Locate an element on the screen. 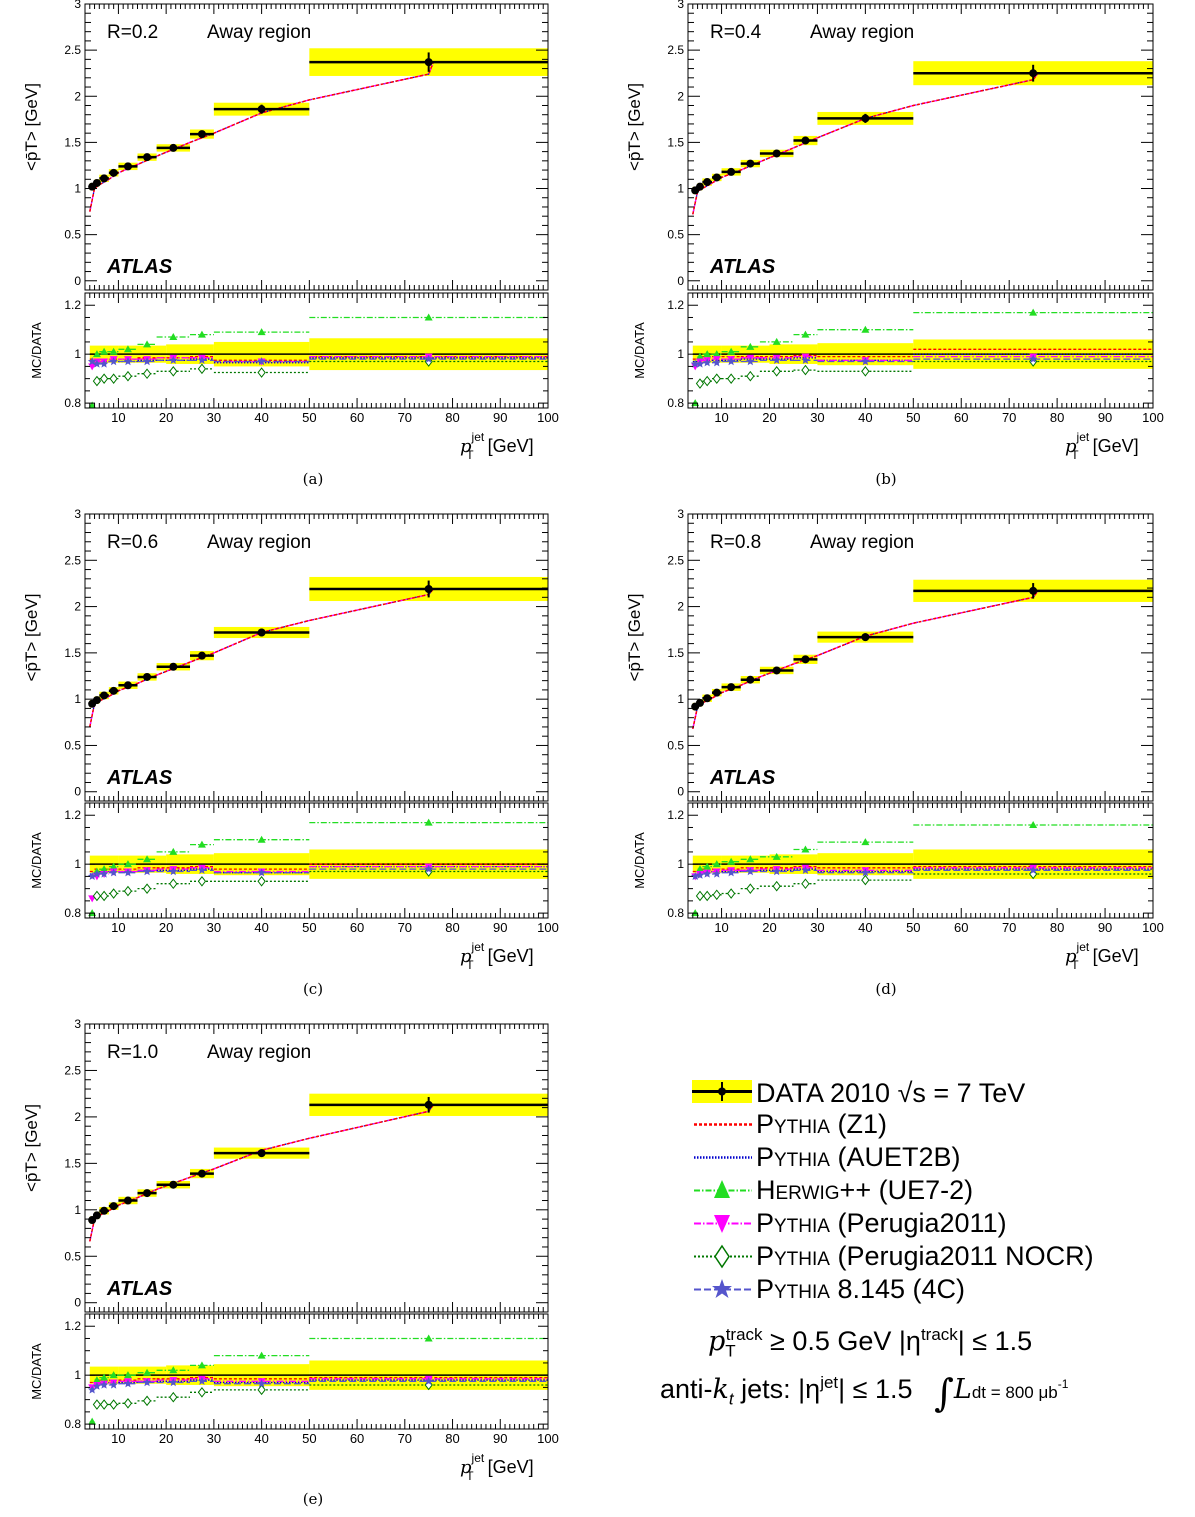 The image size is (1195, 1517). mc-curve-auet2b is located at coordinates (865, 143).